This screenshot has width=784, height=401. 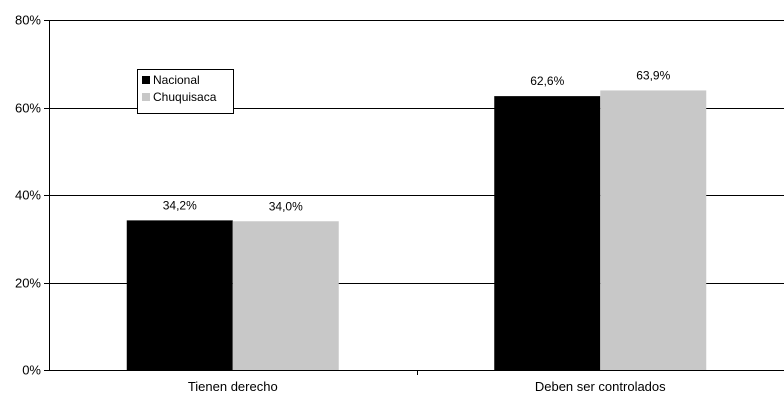 What do you see at coordinates (286, 206) in the screenshot?
I see `data-label: 34,0%` at bounding box center [286, 206].